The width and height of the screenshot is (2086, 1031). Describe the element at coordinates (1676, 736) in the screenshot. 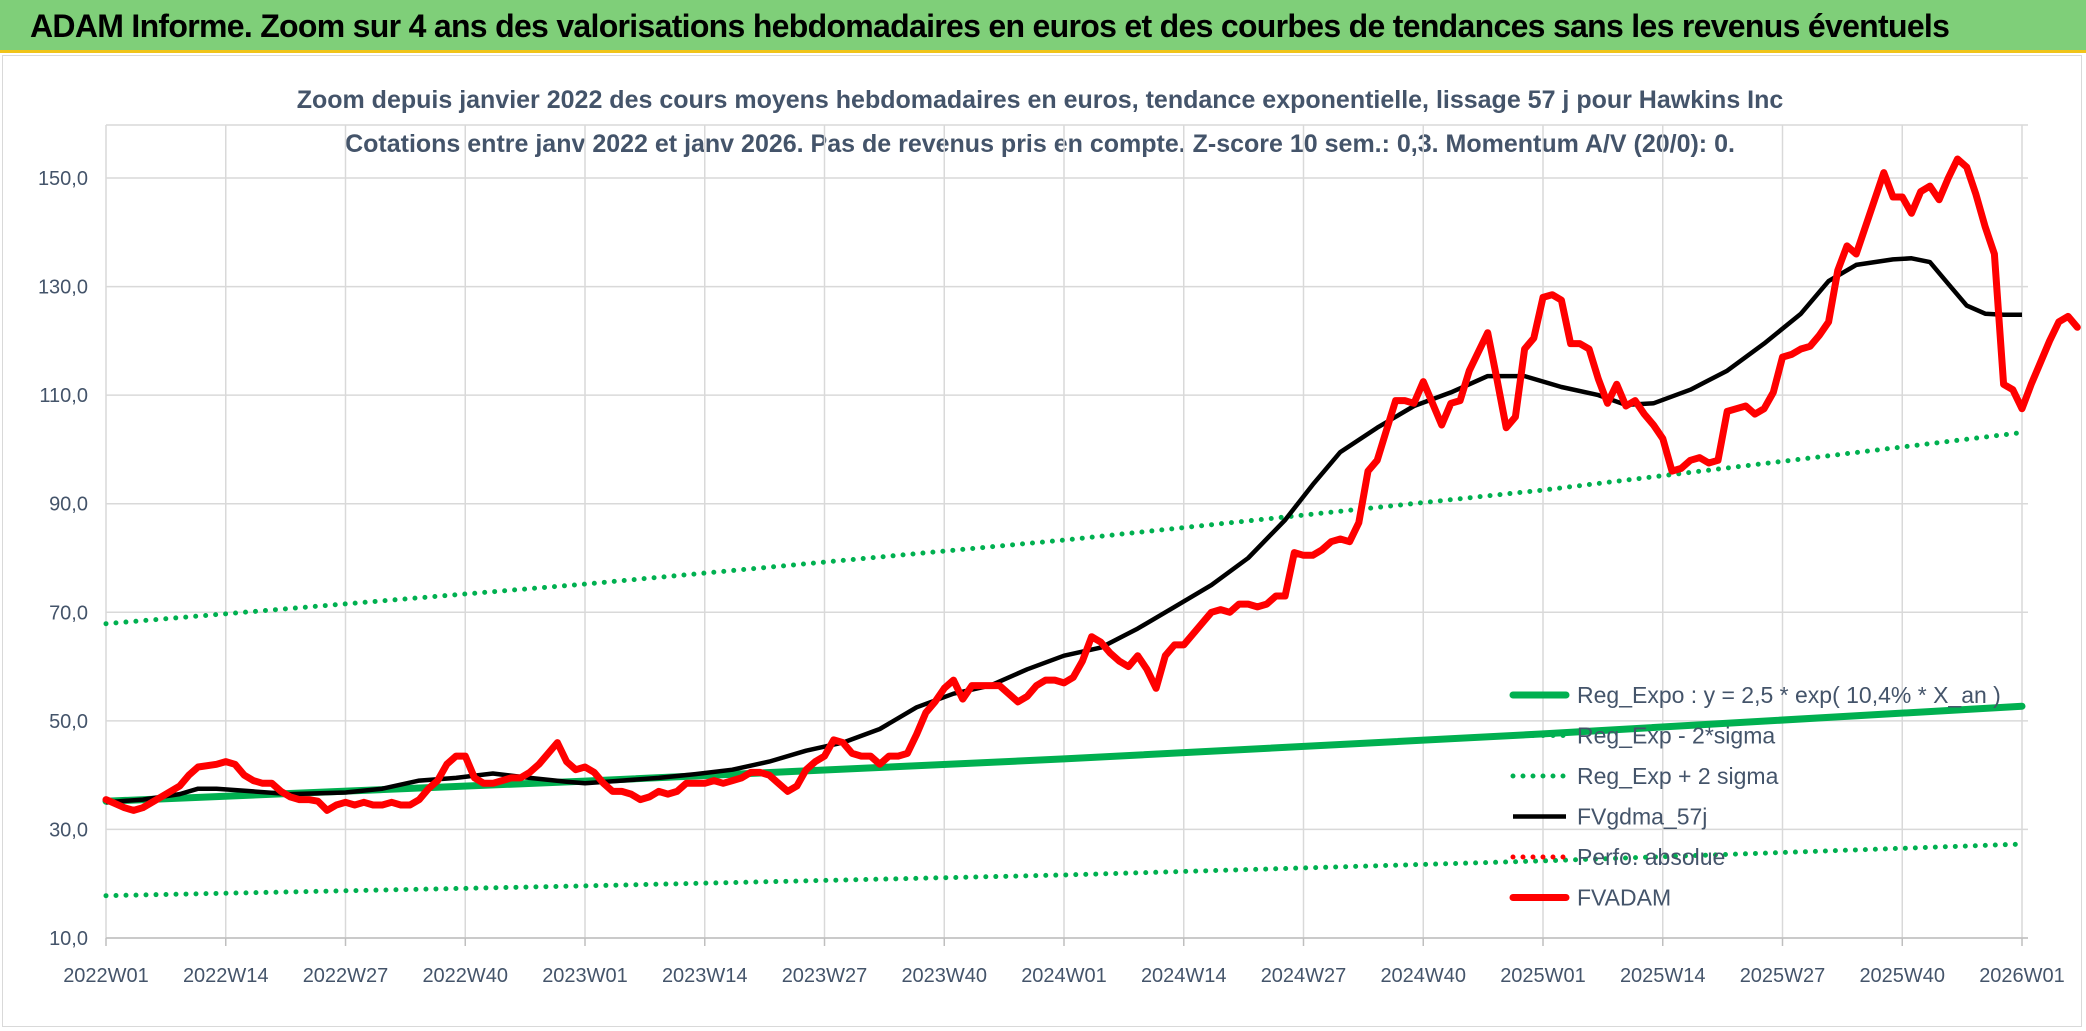

I see `legend-label: Reg_Exp - 2*sigma` at that location.